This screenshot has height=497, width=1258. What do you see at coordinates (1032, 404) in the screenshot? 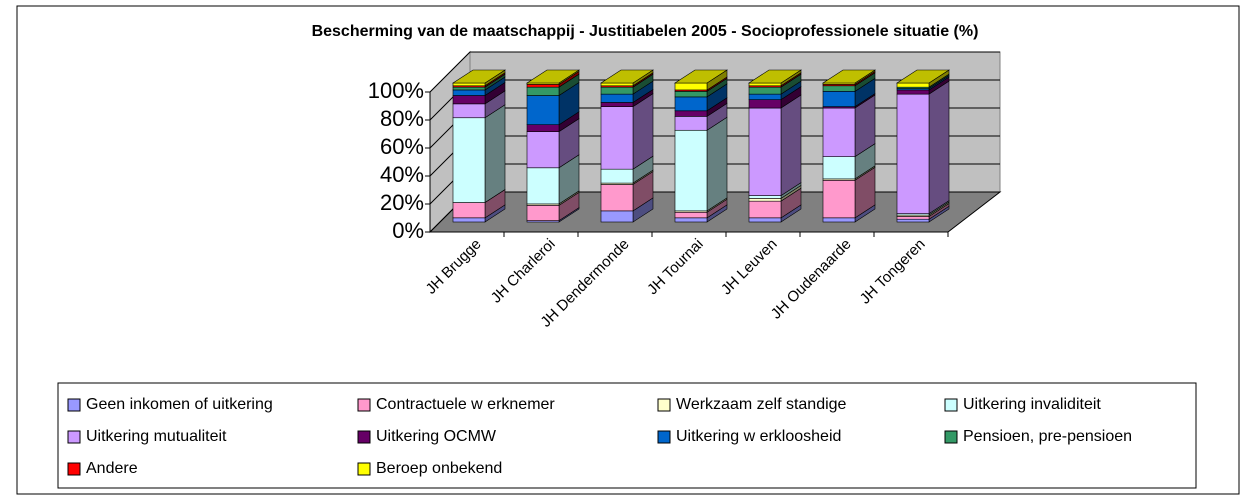
I see `legend-label: Uitkering invaliditeit` at bounding box center [1032, 404].